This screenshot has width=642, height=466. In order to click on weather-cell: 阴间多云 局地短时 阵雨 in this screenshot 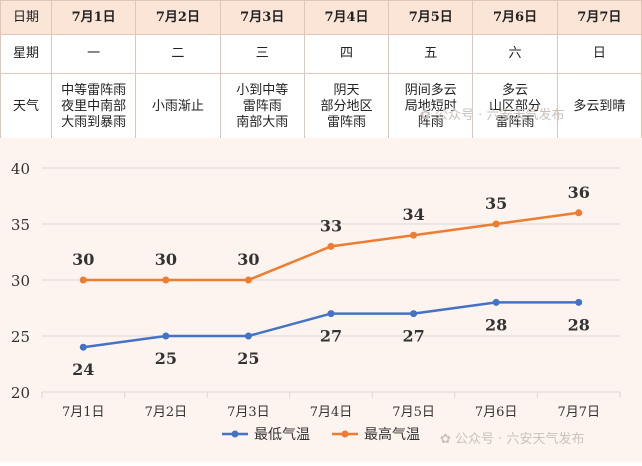, I will do `click(431, 107)`.